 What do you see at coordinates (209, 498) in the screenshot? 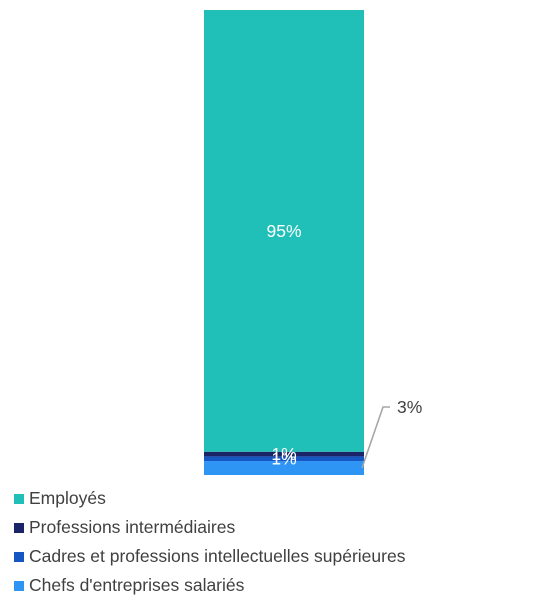
I see `legend-item-employes: Employés` at bounding box center [209, 498].